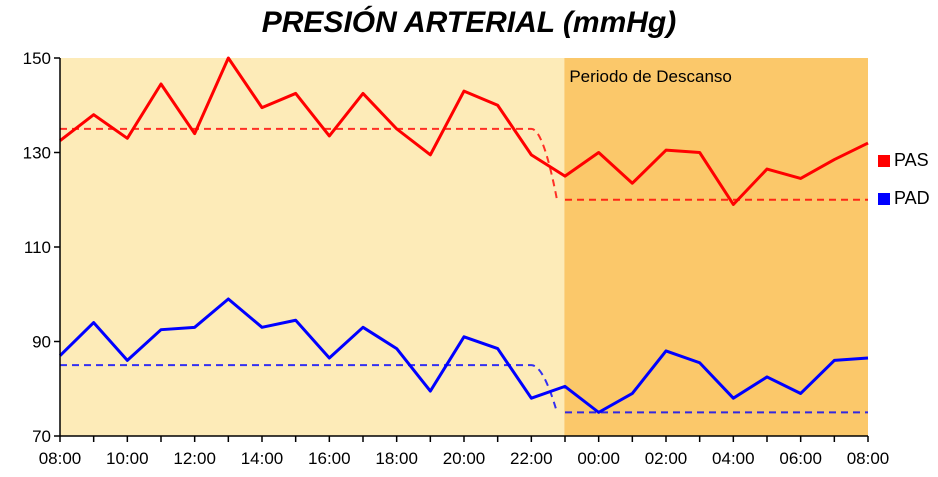  I want to click on legend-swatch-pas, so click(884, 161).